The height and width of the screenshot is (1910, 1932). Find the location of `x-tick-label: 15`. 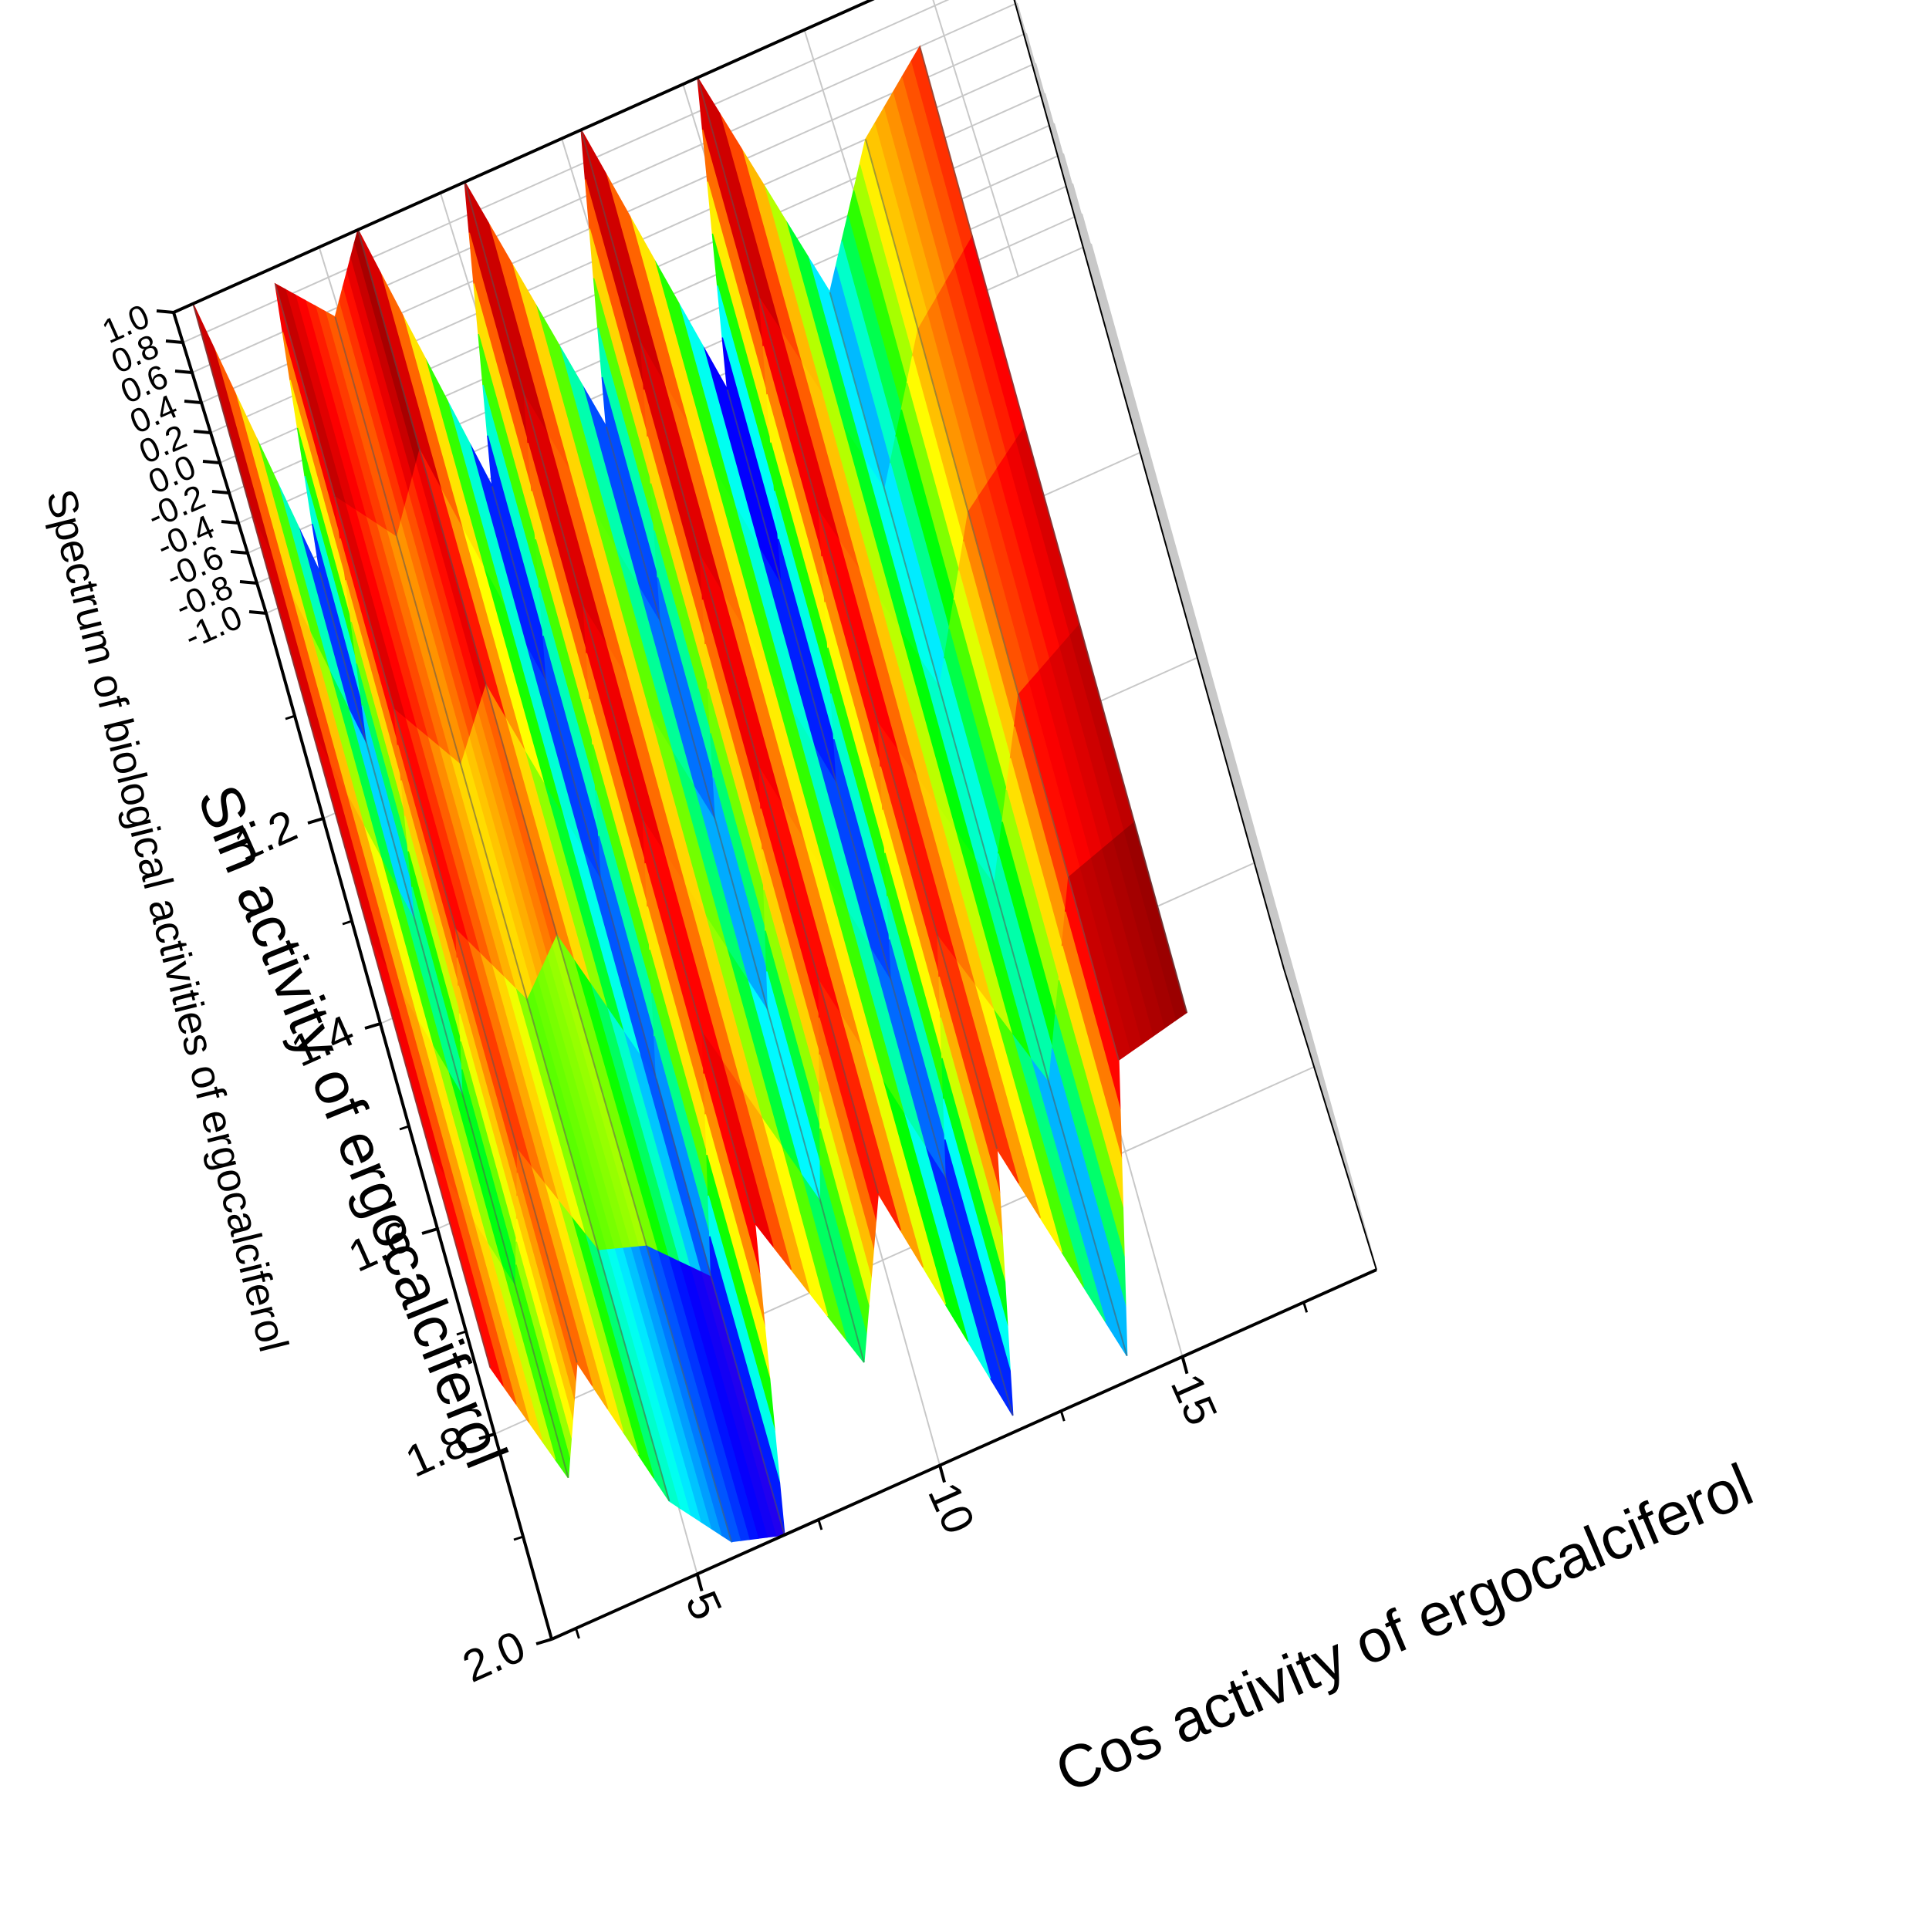

x-tick-label: 15 is located at coordinates (1194, 1399).